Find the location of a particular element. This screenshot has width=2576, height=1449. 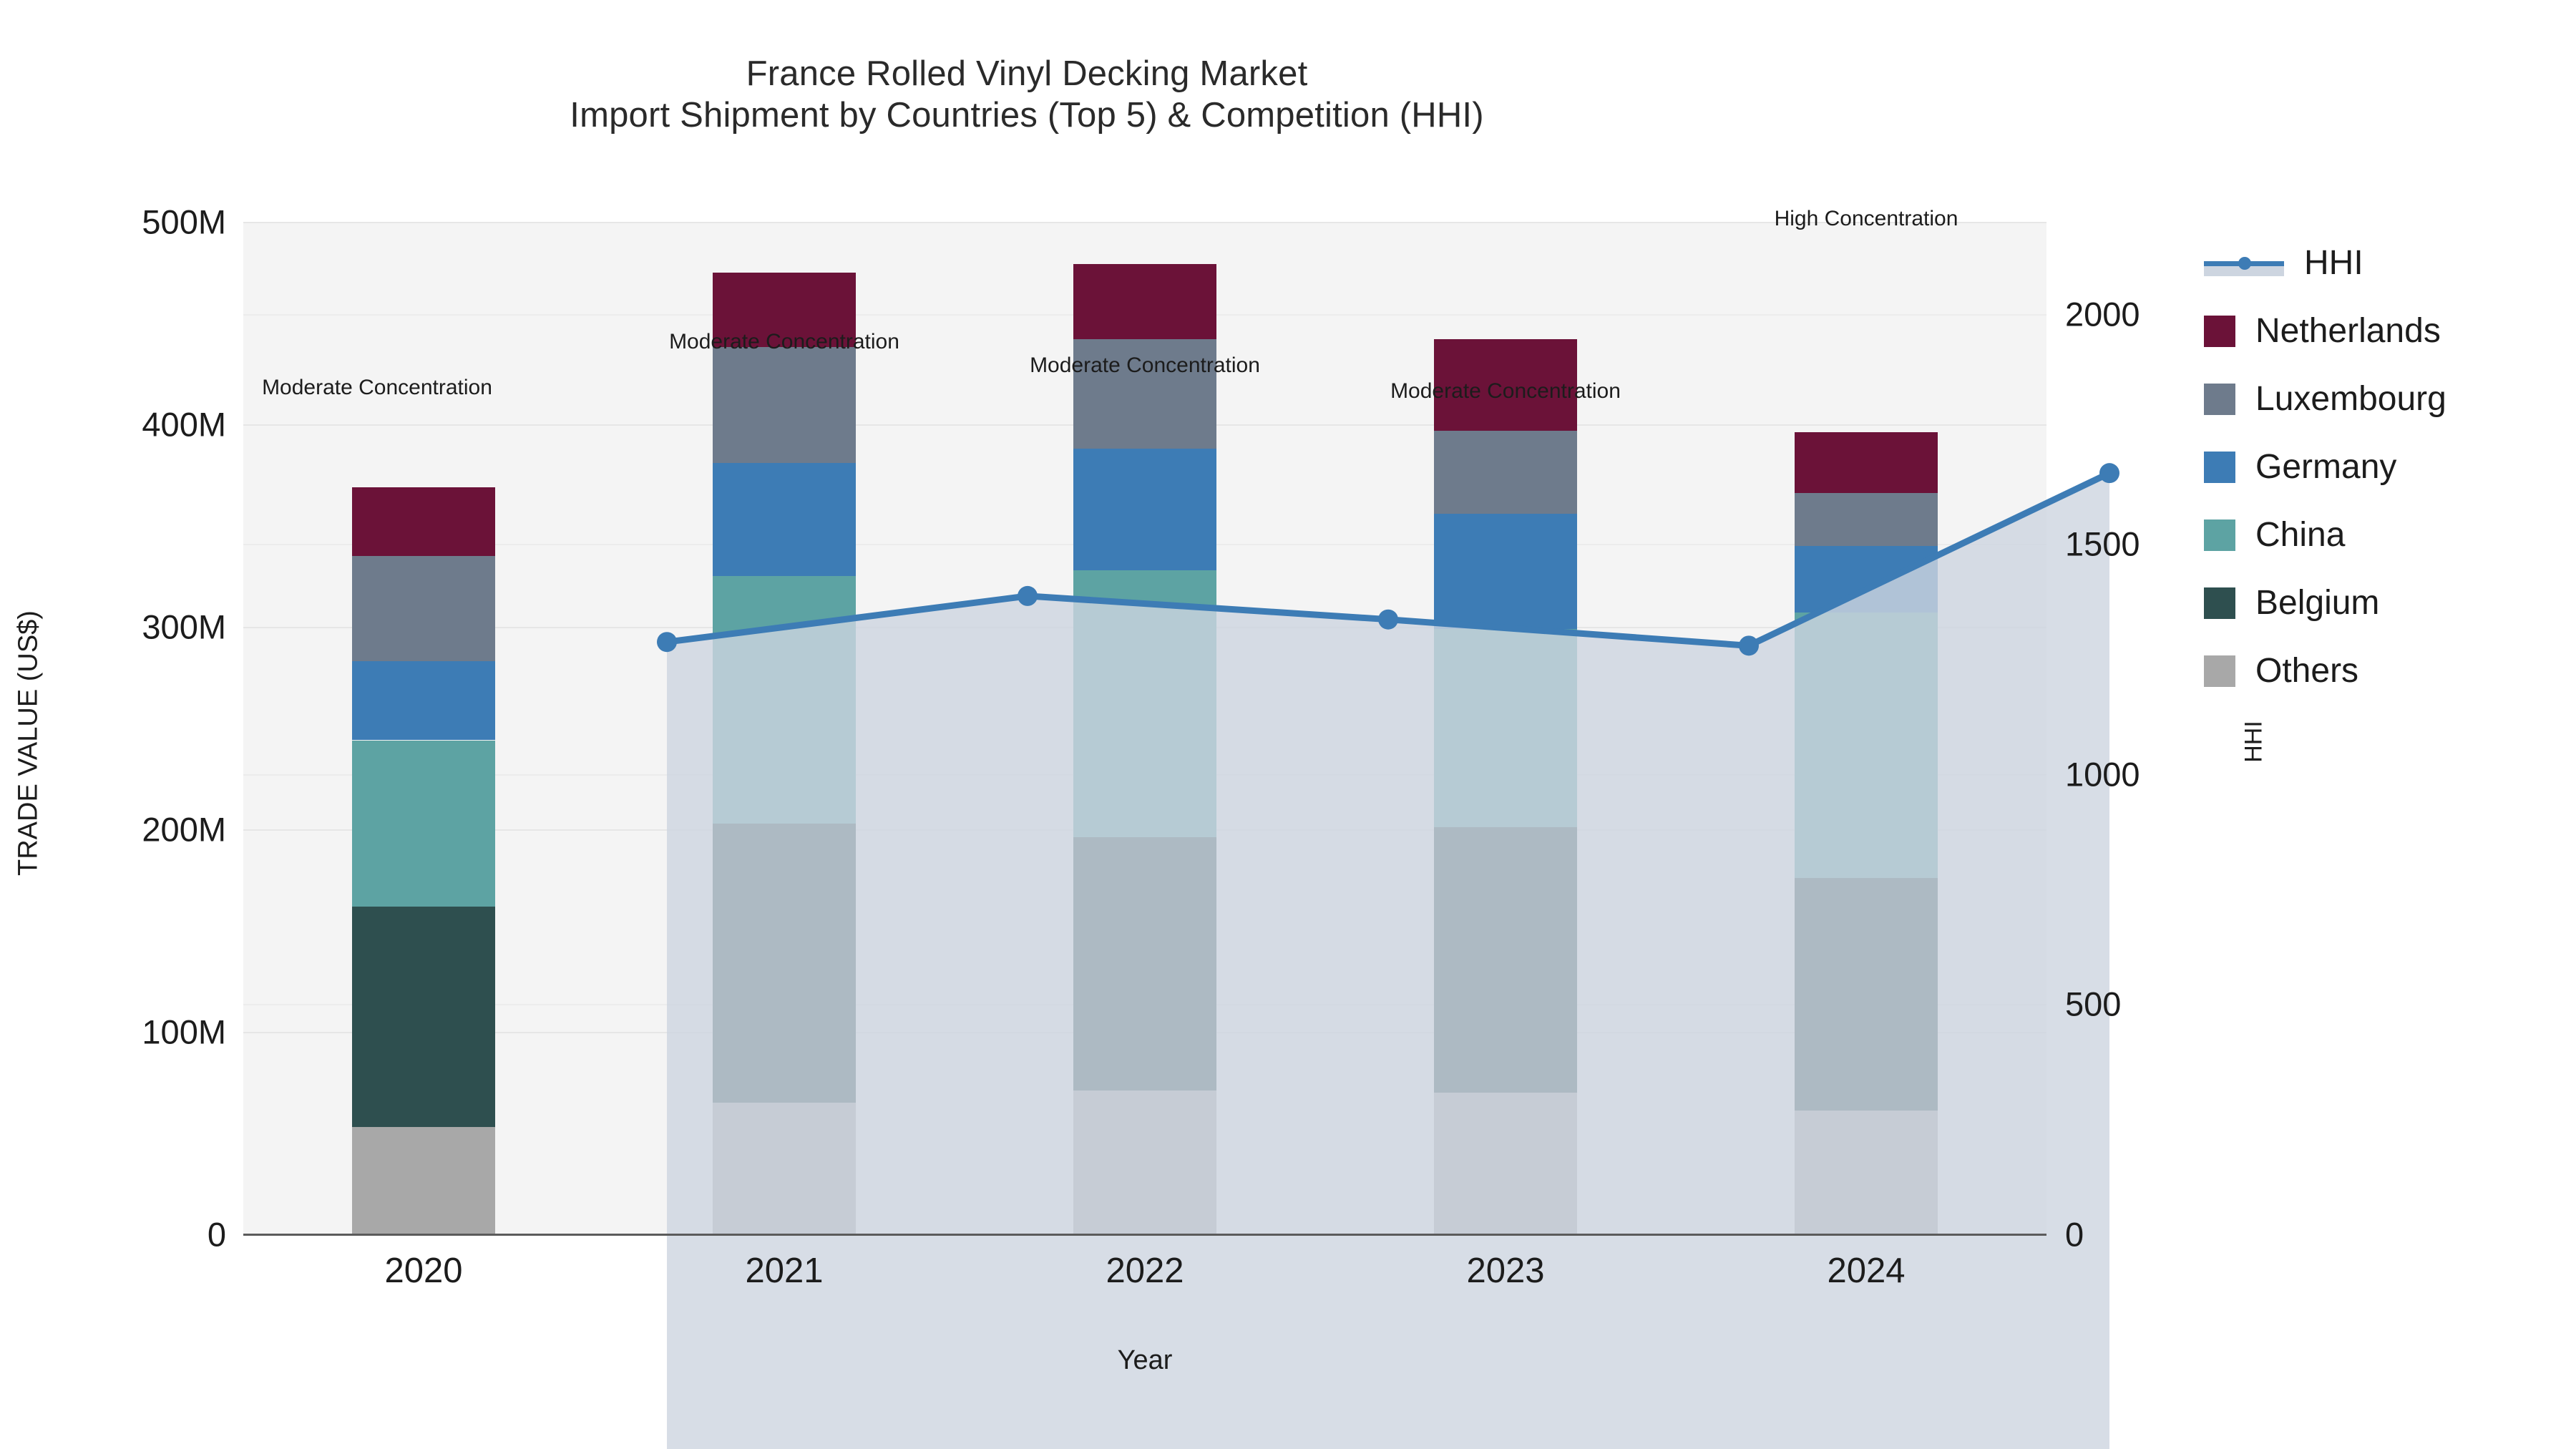

legend-item-label: China is located at coordinates (2300, 535).